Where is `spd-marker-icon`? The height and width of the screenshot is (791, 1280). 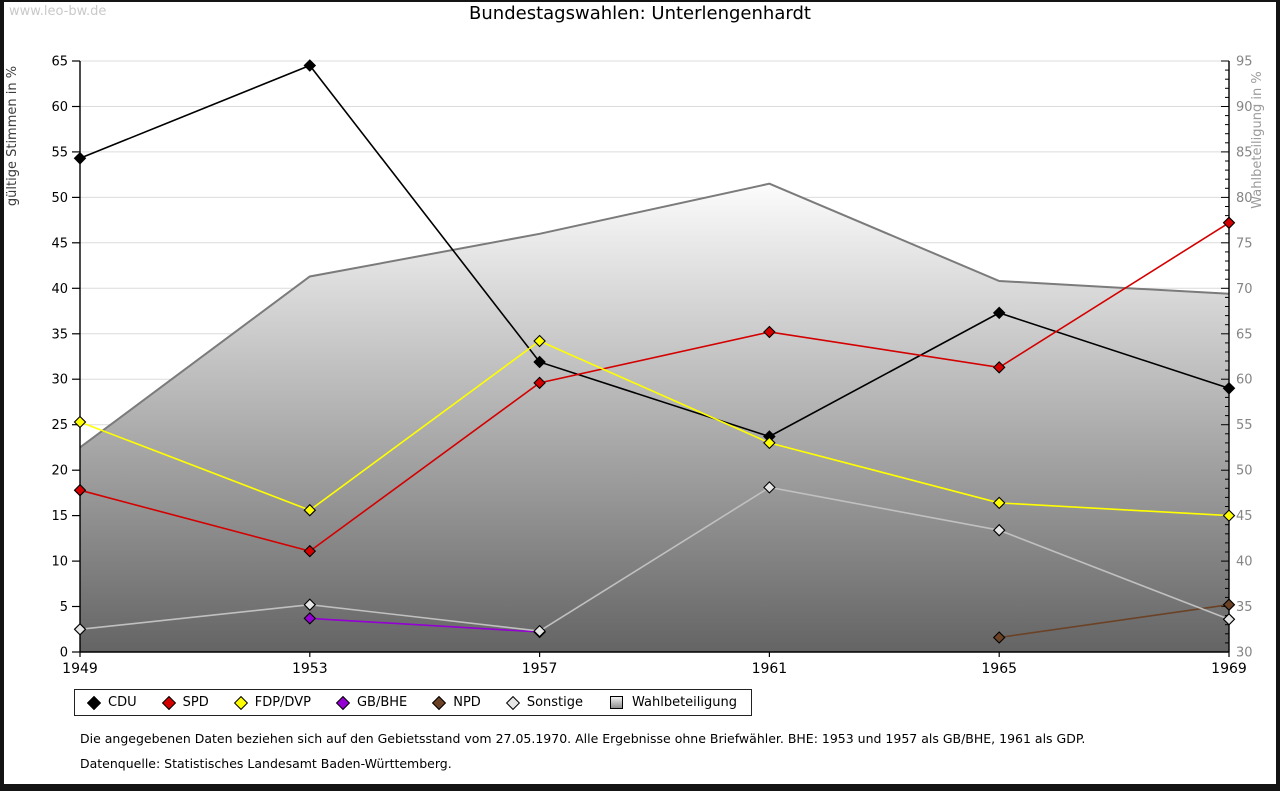 spd-marker-icon is located at coordinates (168, 702).